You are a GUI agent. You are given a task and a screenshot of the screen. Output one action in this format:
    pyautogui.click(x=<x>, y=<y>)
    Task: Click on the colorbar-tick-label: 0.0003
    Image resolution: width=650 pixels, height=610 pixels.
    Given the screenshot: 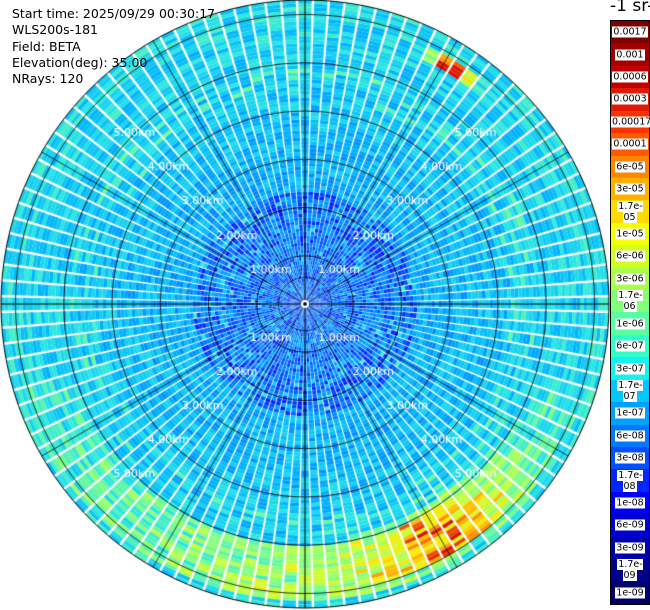 What is the action you would take?
    pyautogui.click(x=630, y=99)
    